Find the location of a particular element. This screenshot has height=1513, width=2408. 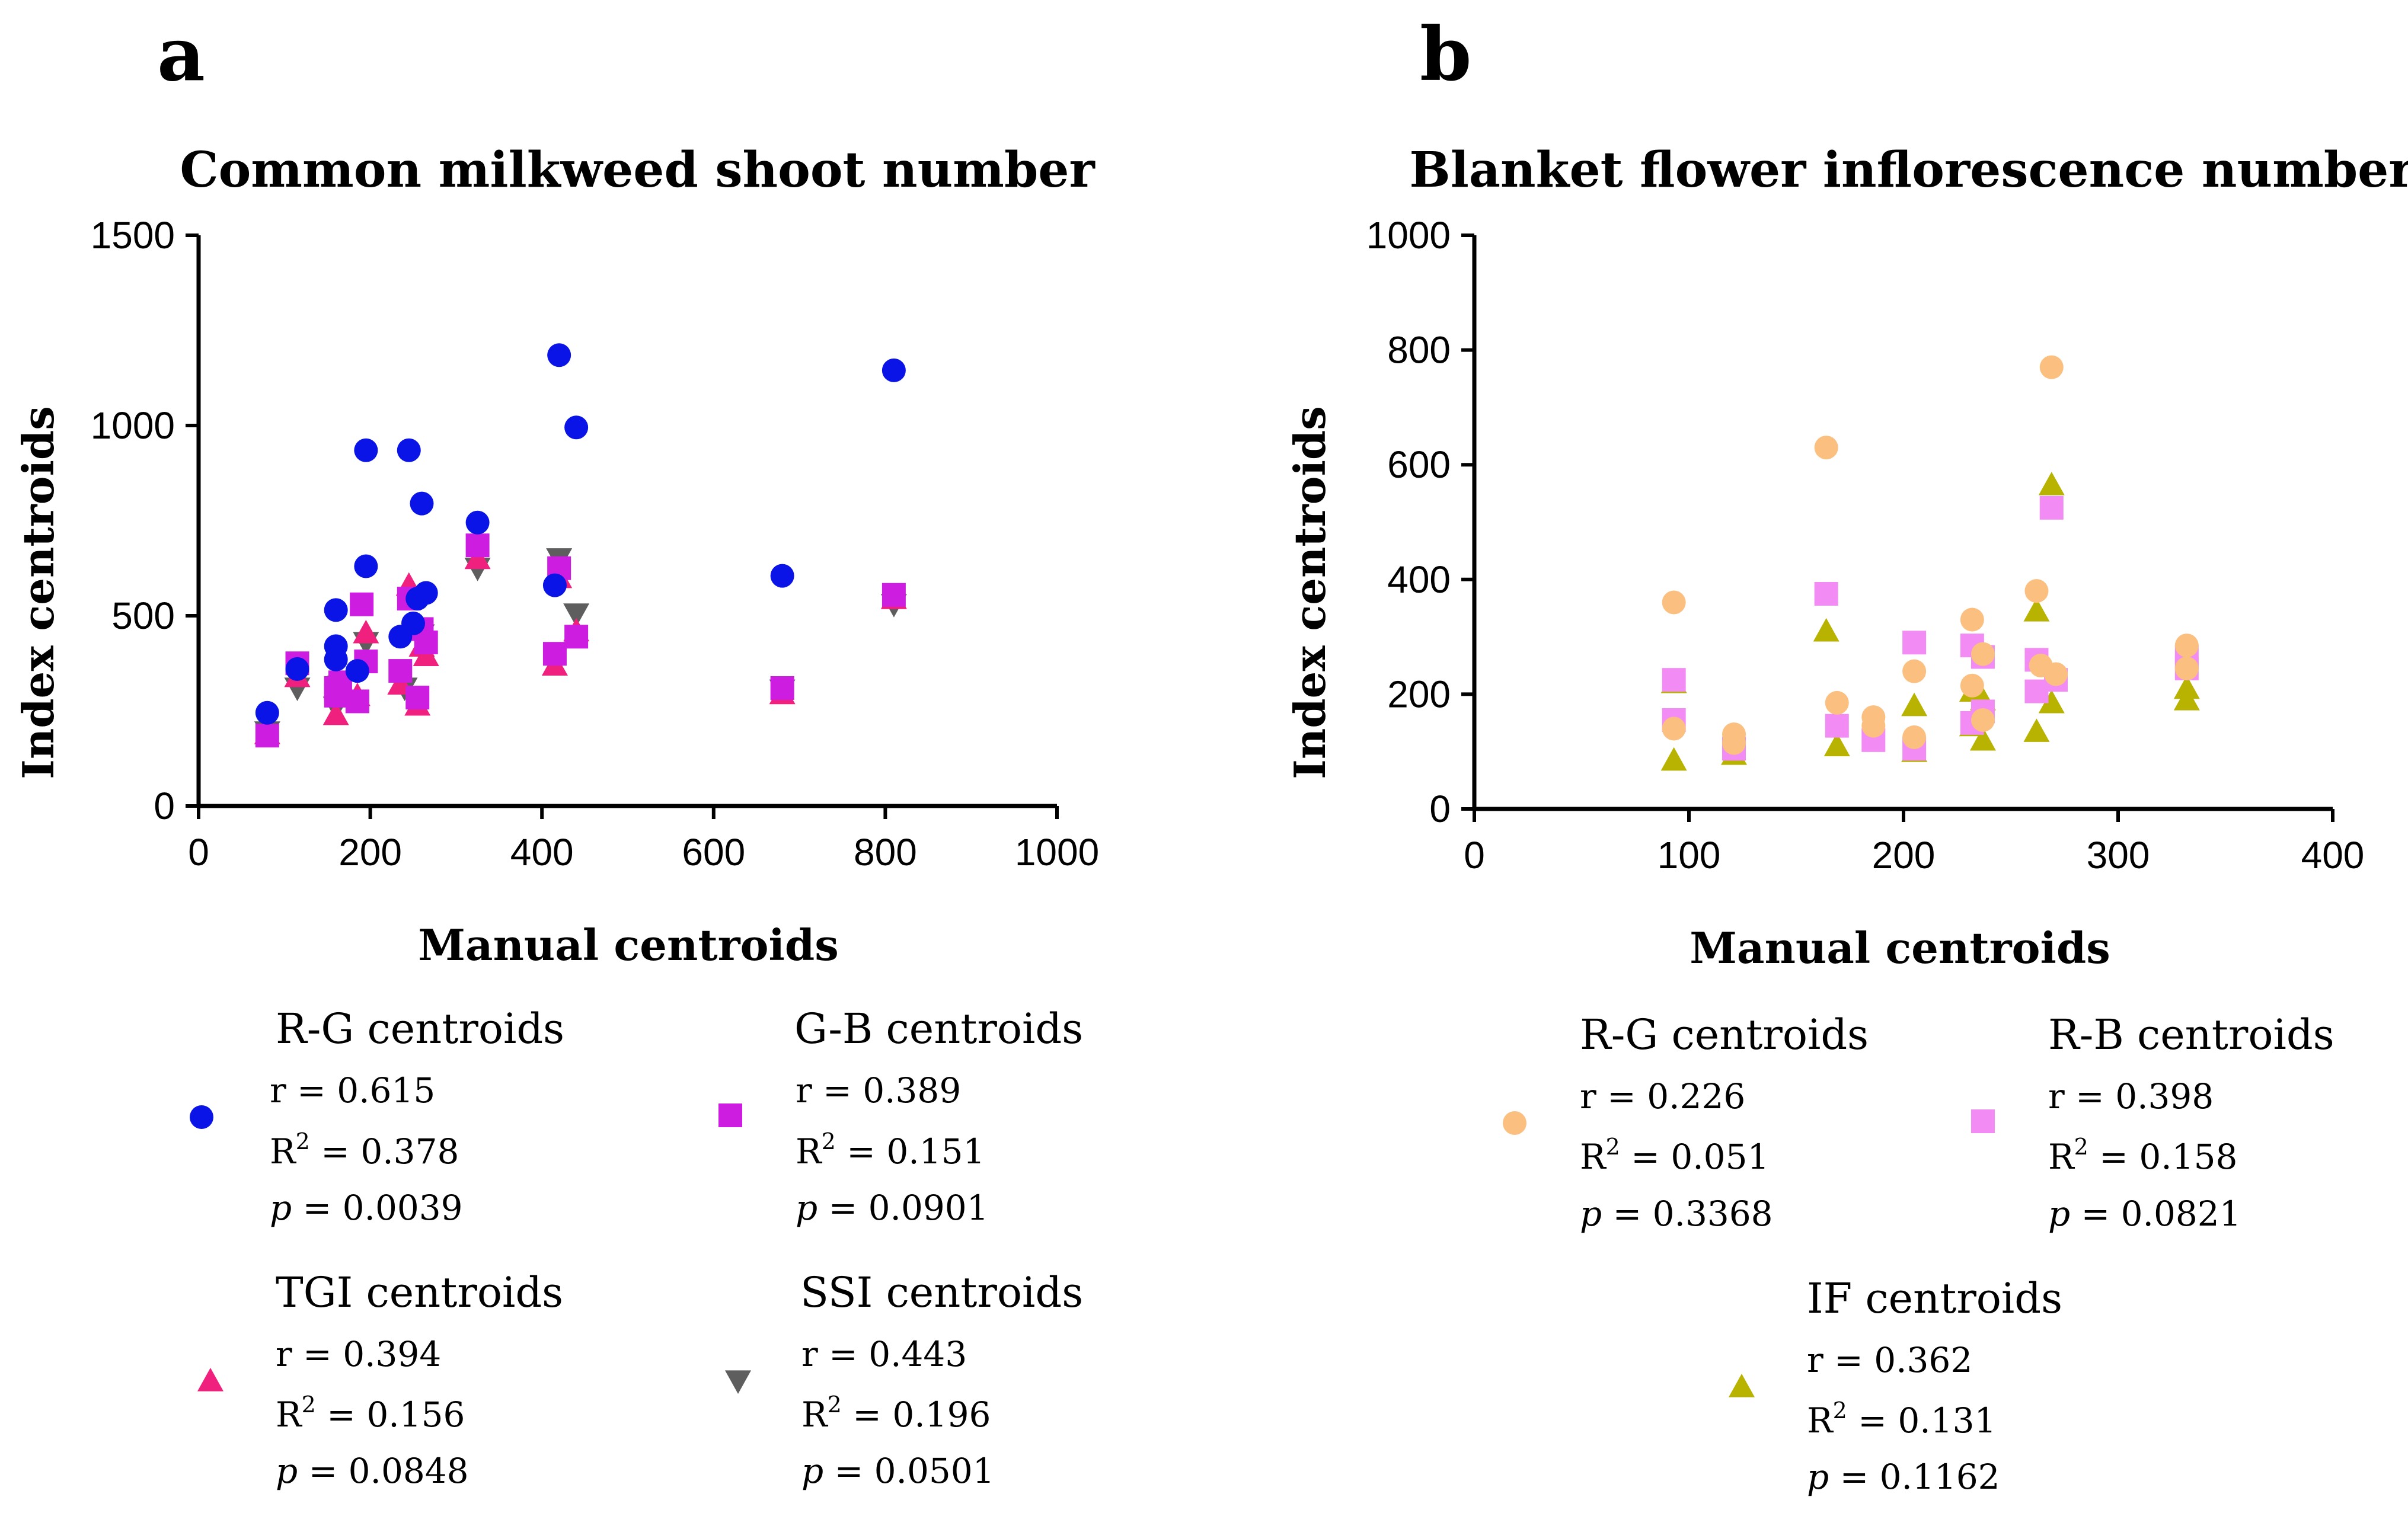

panel-b-title: Blanket flower inflorescence number is located at coordinates (1908, 170).